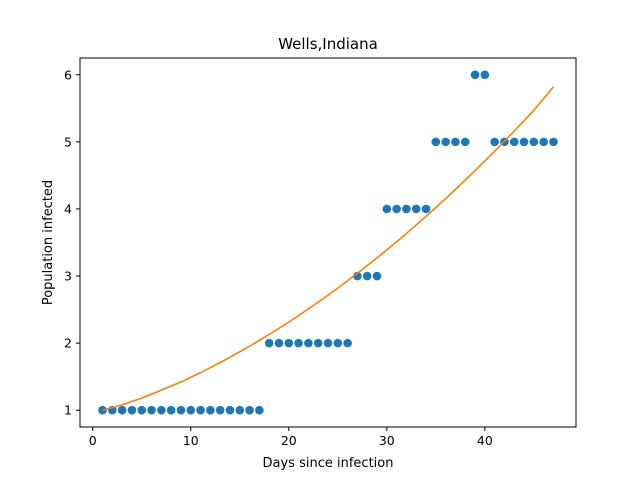 This screenshot has width=640, height=480. I want to click on x-tick-label: 10, so click(191, 440).